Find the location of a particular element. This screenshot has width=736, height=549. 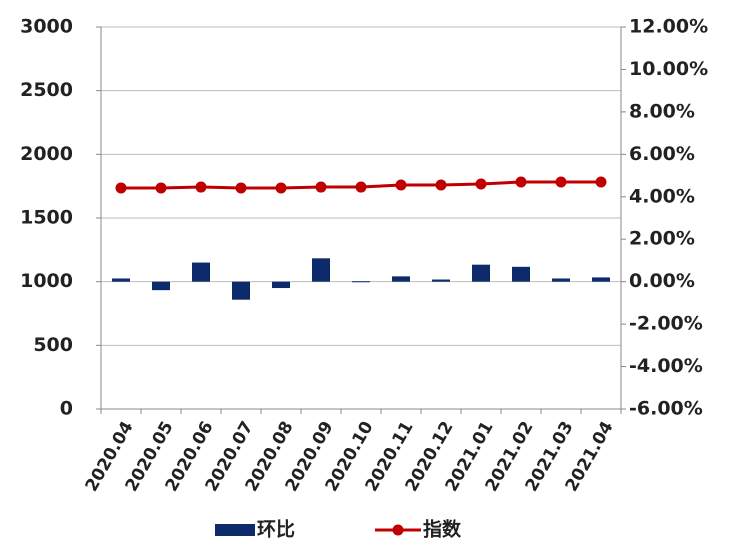

y-tick-label: 2000 is located at coordinates (46, 154).